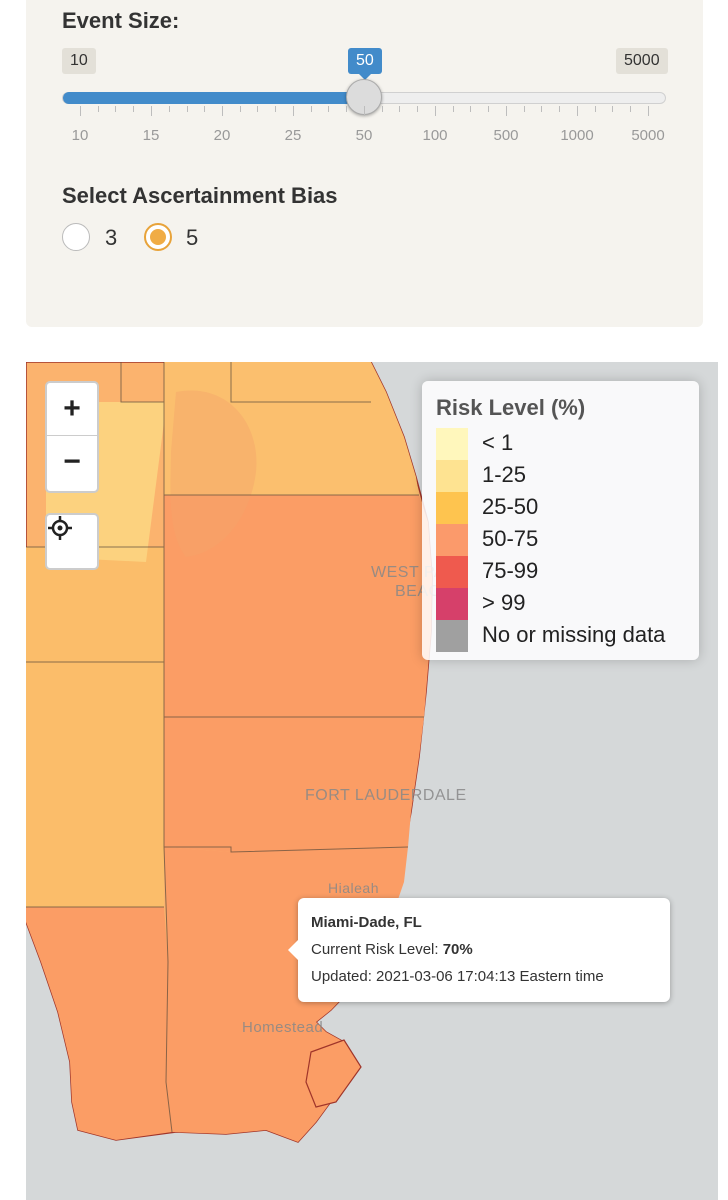 The height and width of the screenshot is (1200, 728). What do you see at coordinates (642, 61) in the screenshot?
I see `slider-max-badge: 5000` at bounding box center [642, 61].